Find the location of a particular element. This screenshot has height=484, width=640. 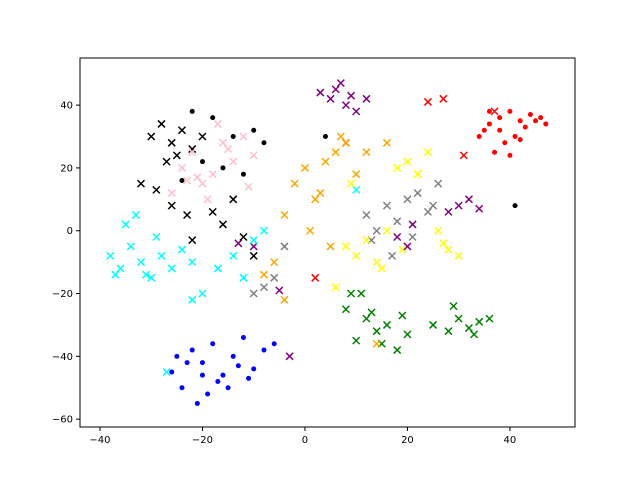

y-tick-label: −20 is located at coordinates (62, 294).